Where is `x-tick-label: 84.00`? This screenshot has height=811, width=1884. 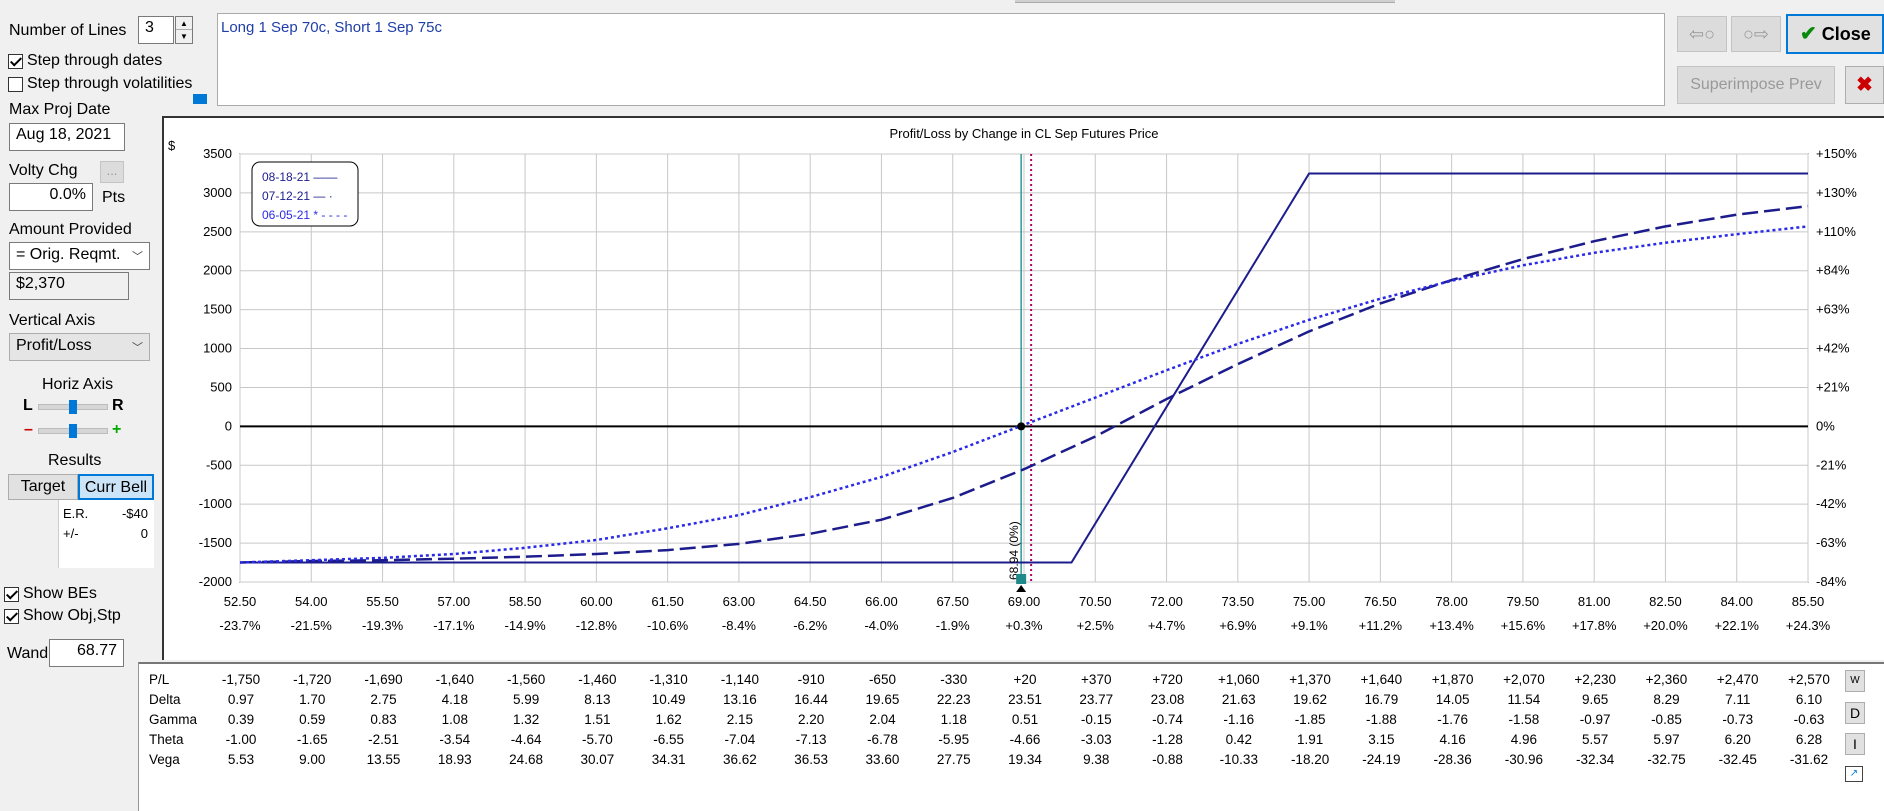
x-tick-label: 84.00 is located at coordinates (1736, 601).